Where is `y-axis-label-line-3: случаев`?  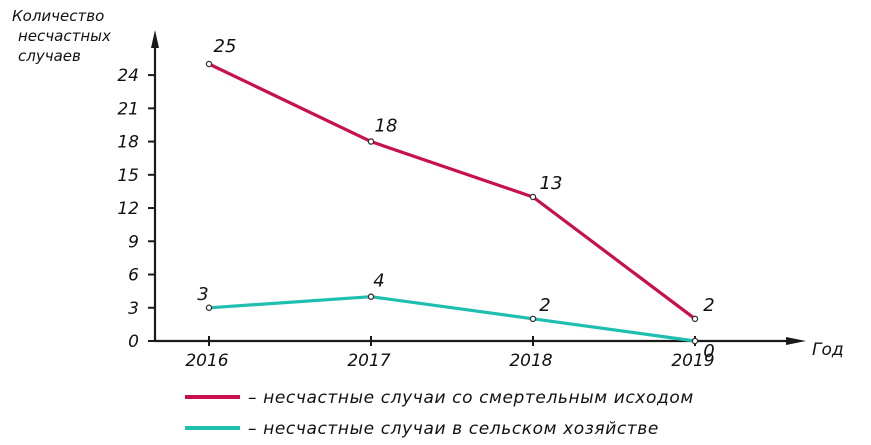 y-axis-label-line-3: случаев is located at coordinates (49, 56).